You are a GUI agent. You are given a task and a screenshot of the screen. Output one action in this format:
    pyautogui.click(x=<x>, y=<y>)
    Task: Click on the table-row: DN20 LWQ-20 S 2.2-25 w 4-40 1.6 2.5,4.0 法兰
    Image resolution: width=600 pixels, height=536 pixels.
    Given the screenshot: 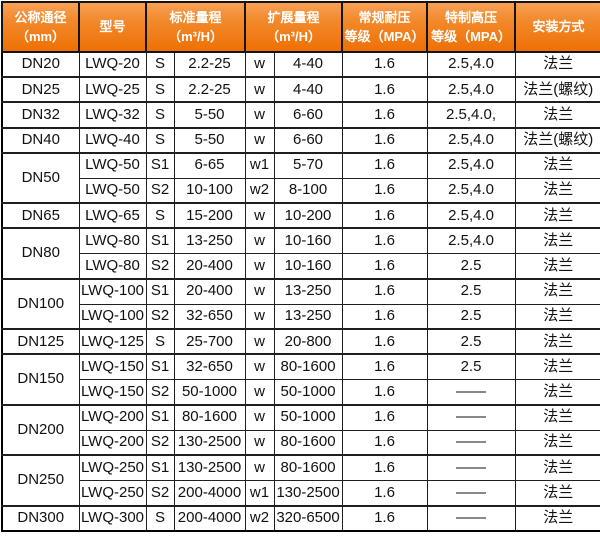 What is the action you would take?
    pyautogui.click(x=300, y=64)
    